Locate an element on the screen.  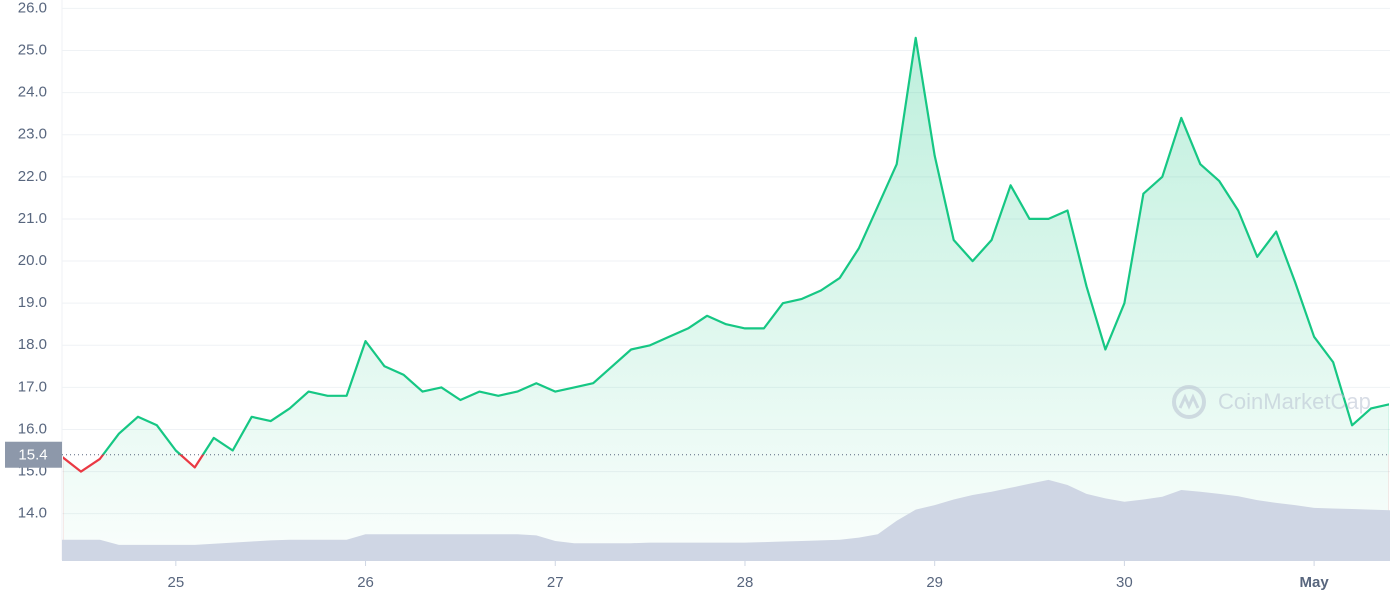
y-tick-label: 23.0 is located at coordinates (32, 134).